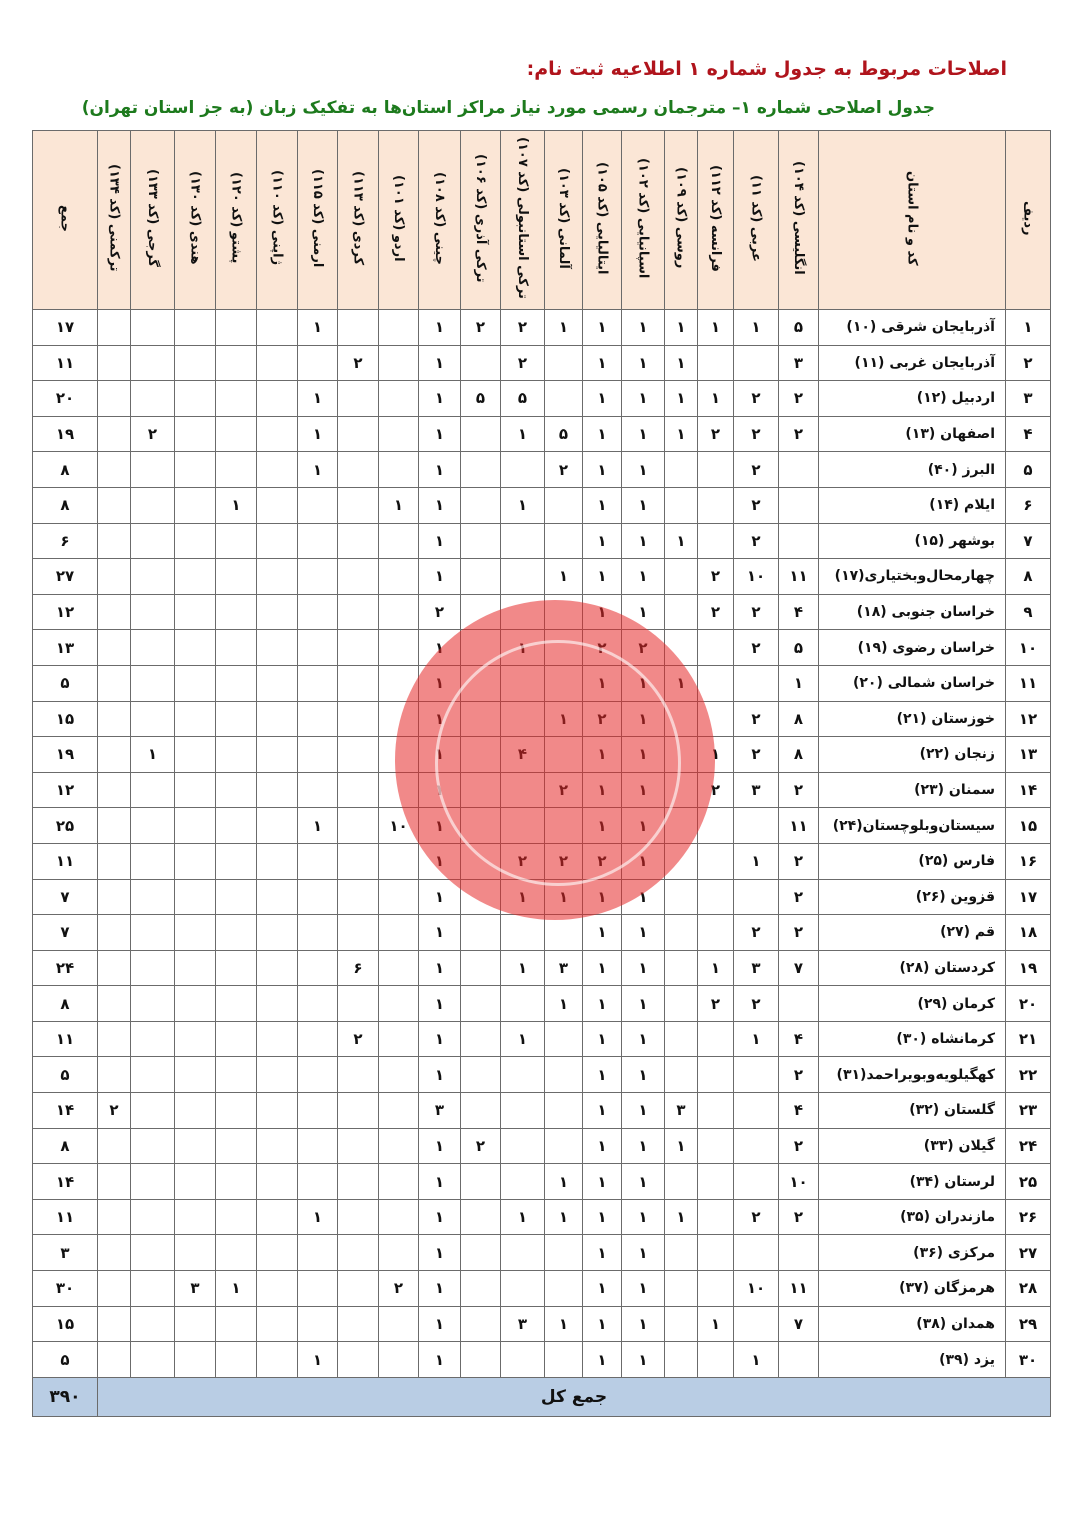 Image resolution: width=1085 pixels, height=1536 pixels. Describe the element at coordinates (480, 398) in the screenshot. I see `count-cell: ۵` at that location.